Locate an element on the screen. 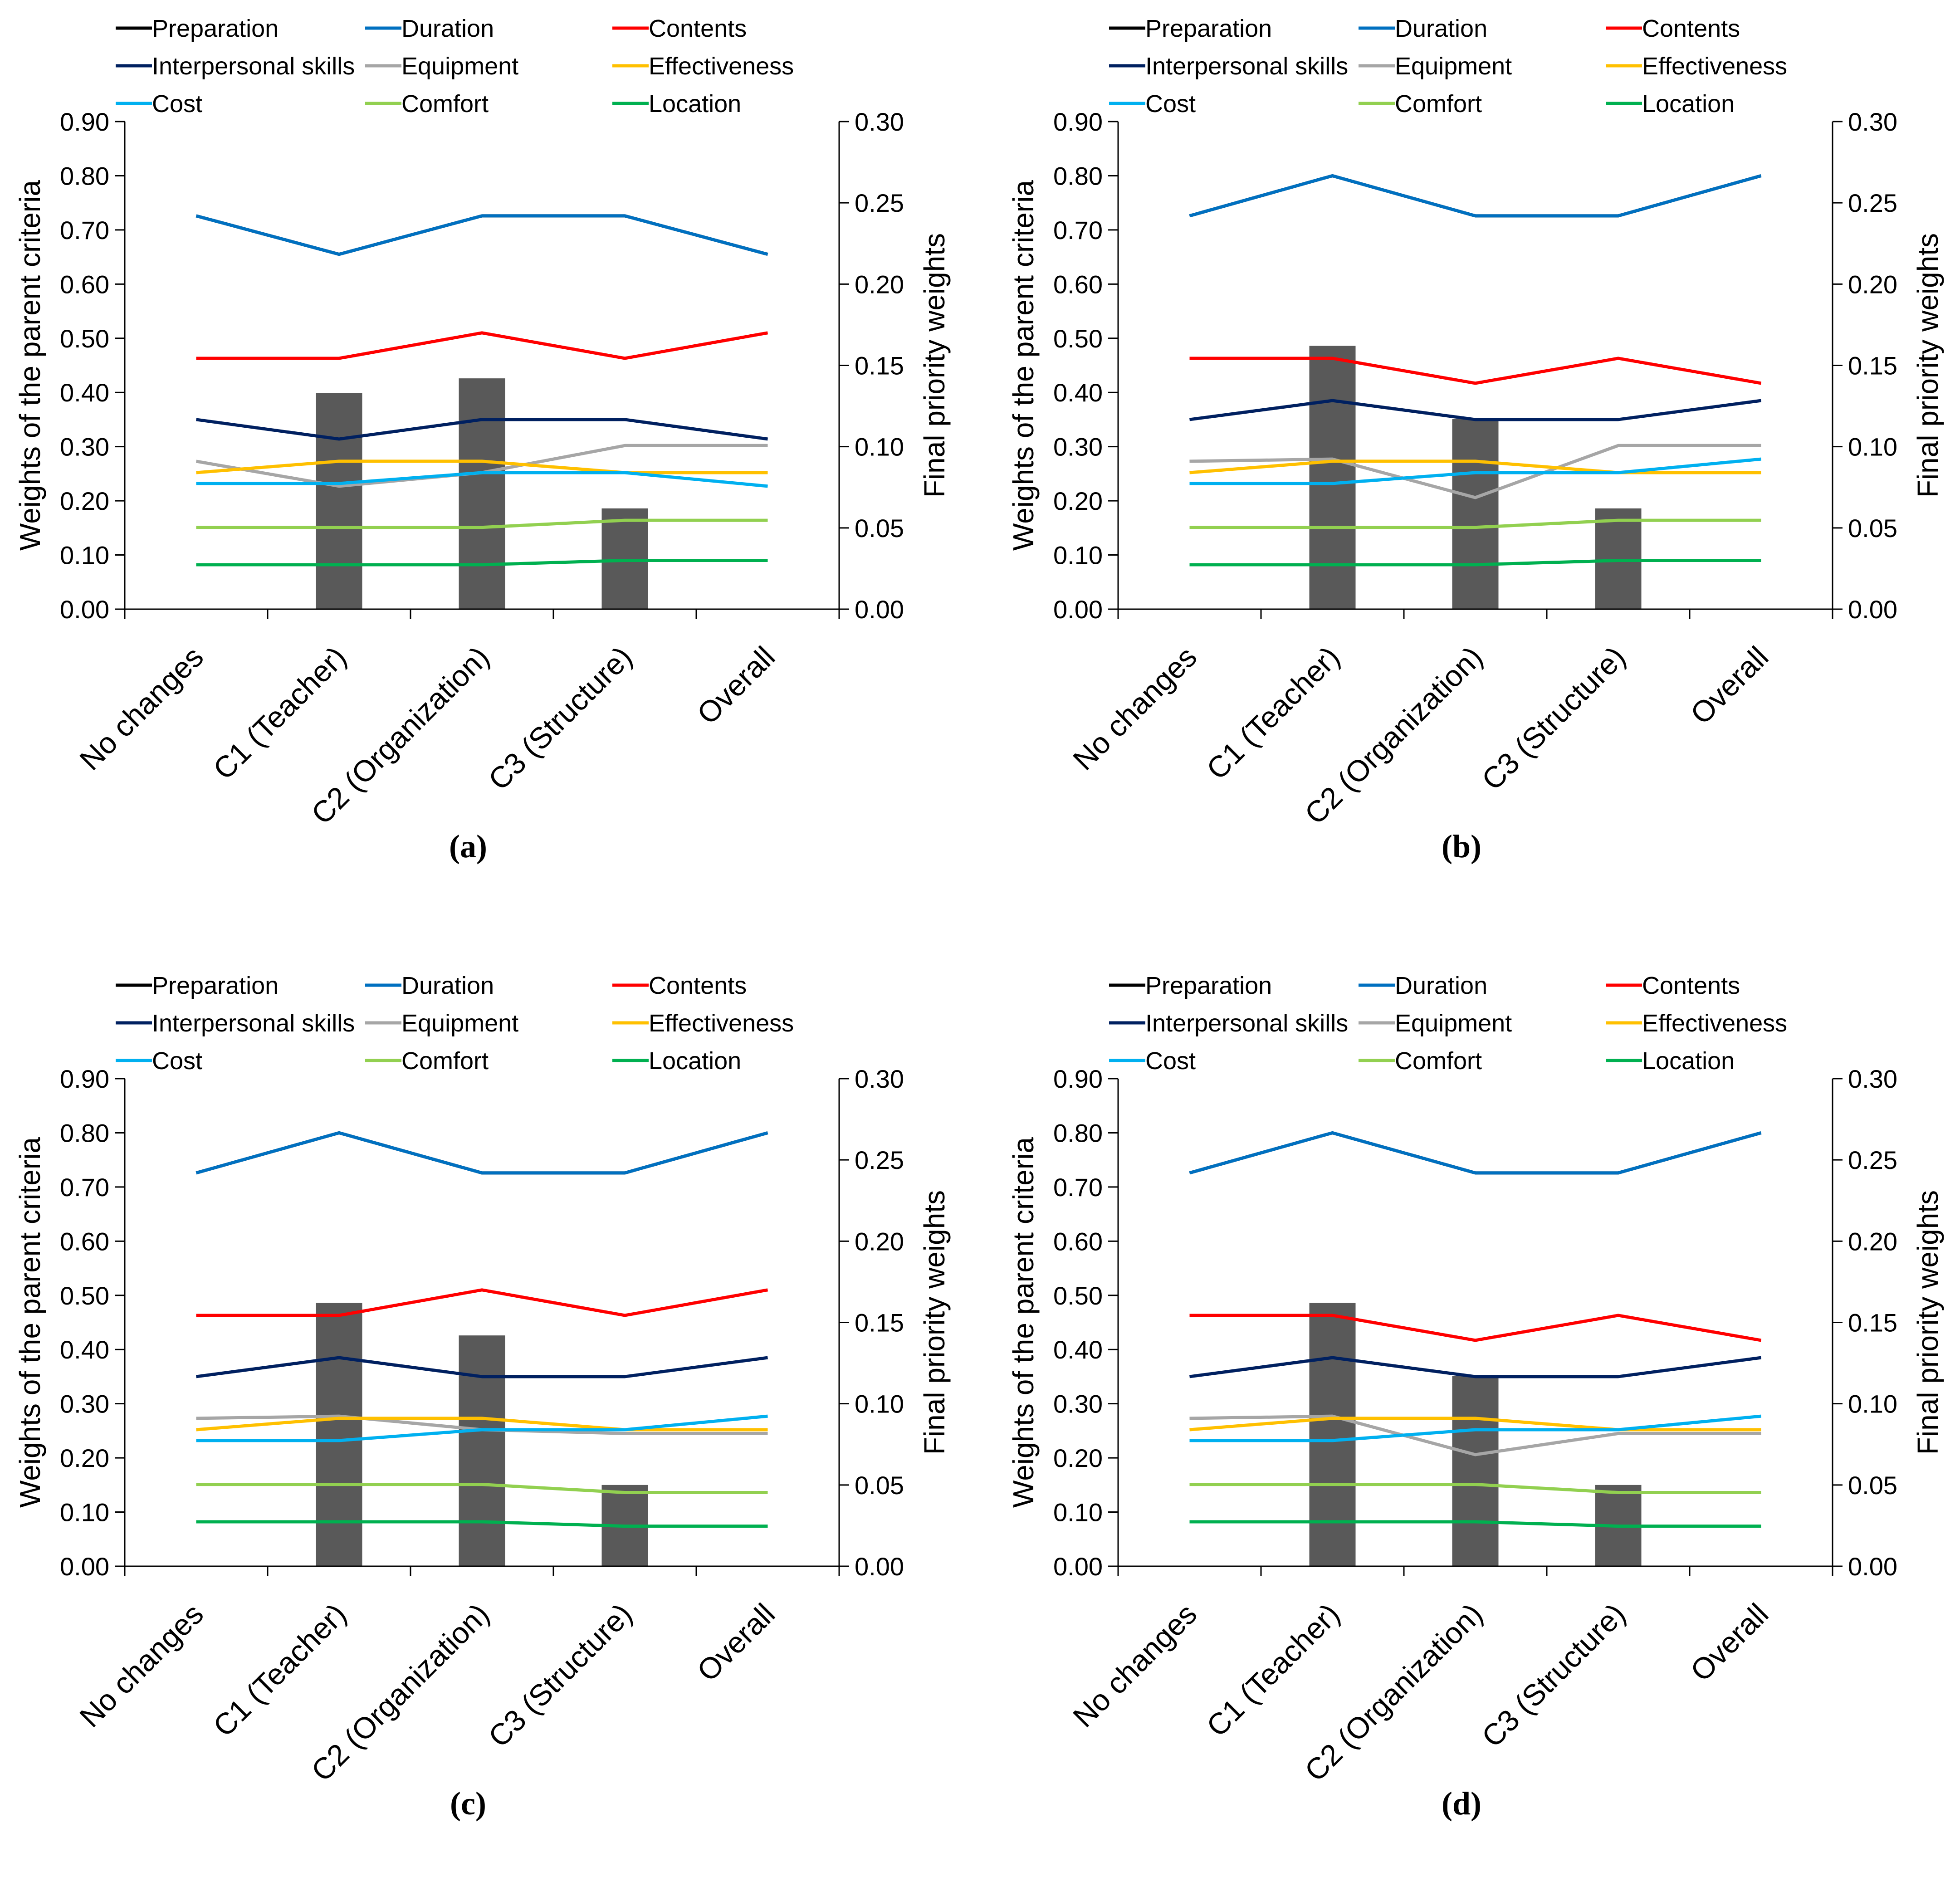  panel-label-group: (c) is located at coordinates (468, 1803).